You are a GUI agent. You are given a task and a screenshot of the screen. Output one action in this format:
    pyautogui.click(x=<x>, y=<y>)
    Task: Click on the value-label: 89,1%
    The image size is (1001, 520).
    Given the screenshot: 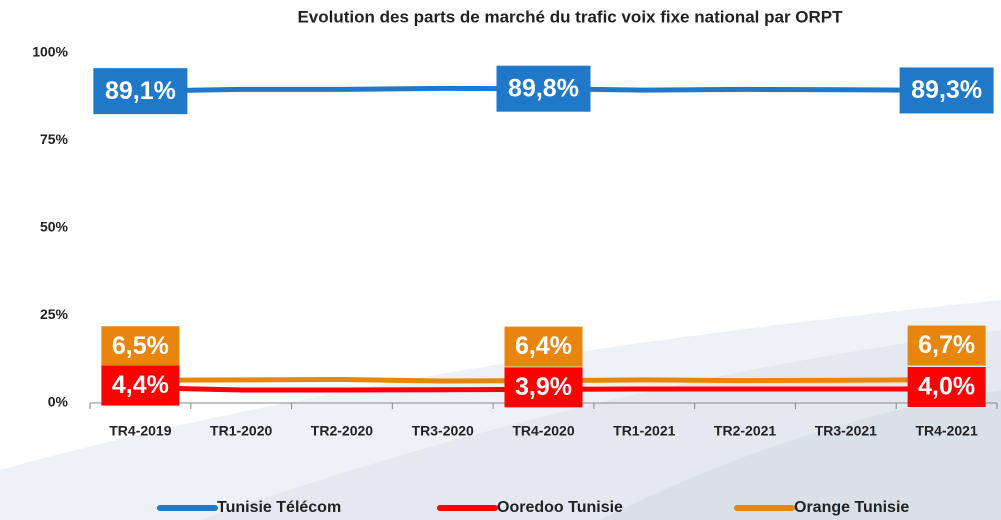 What is the action you would take?
    pyautogui.click(x=140, y=91)
    